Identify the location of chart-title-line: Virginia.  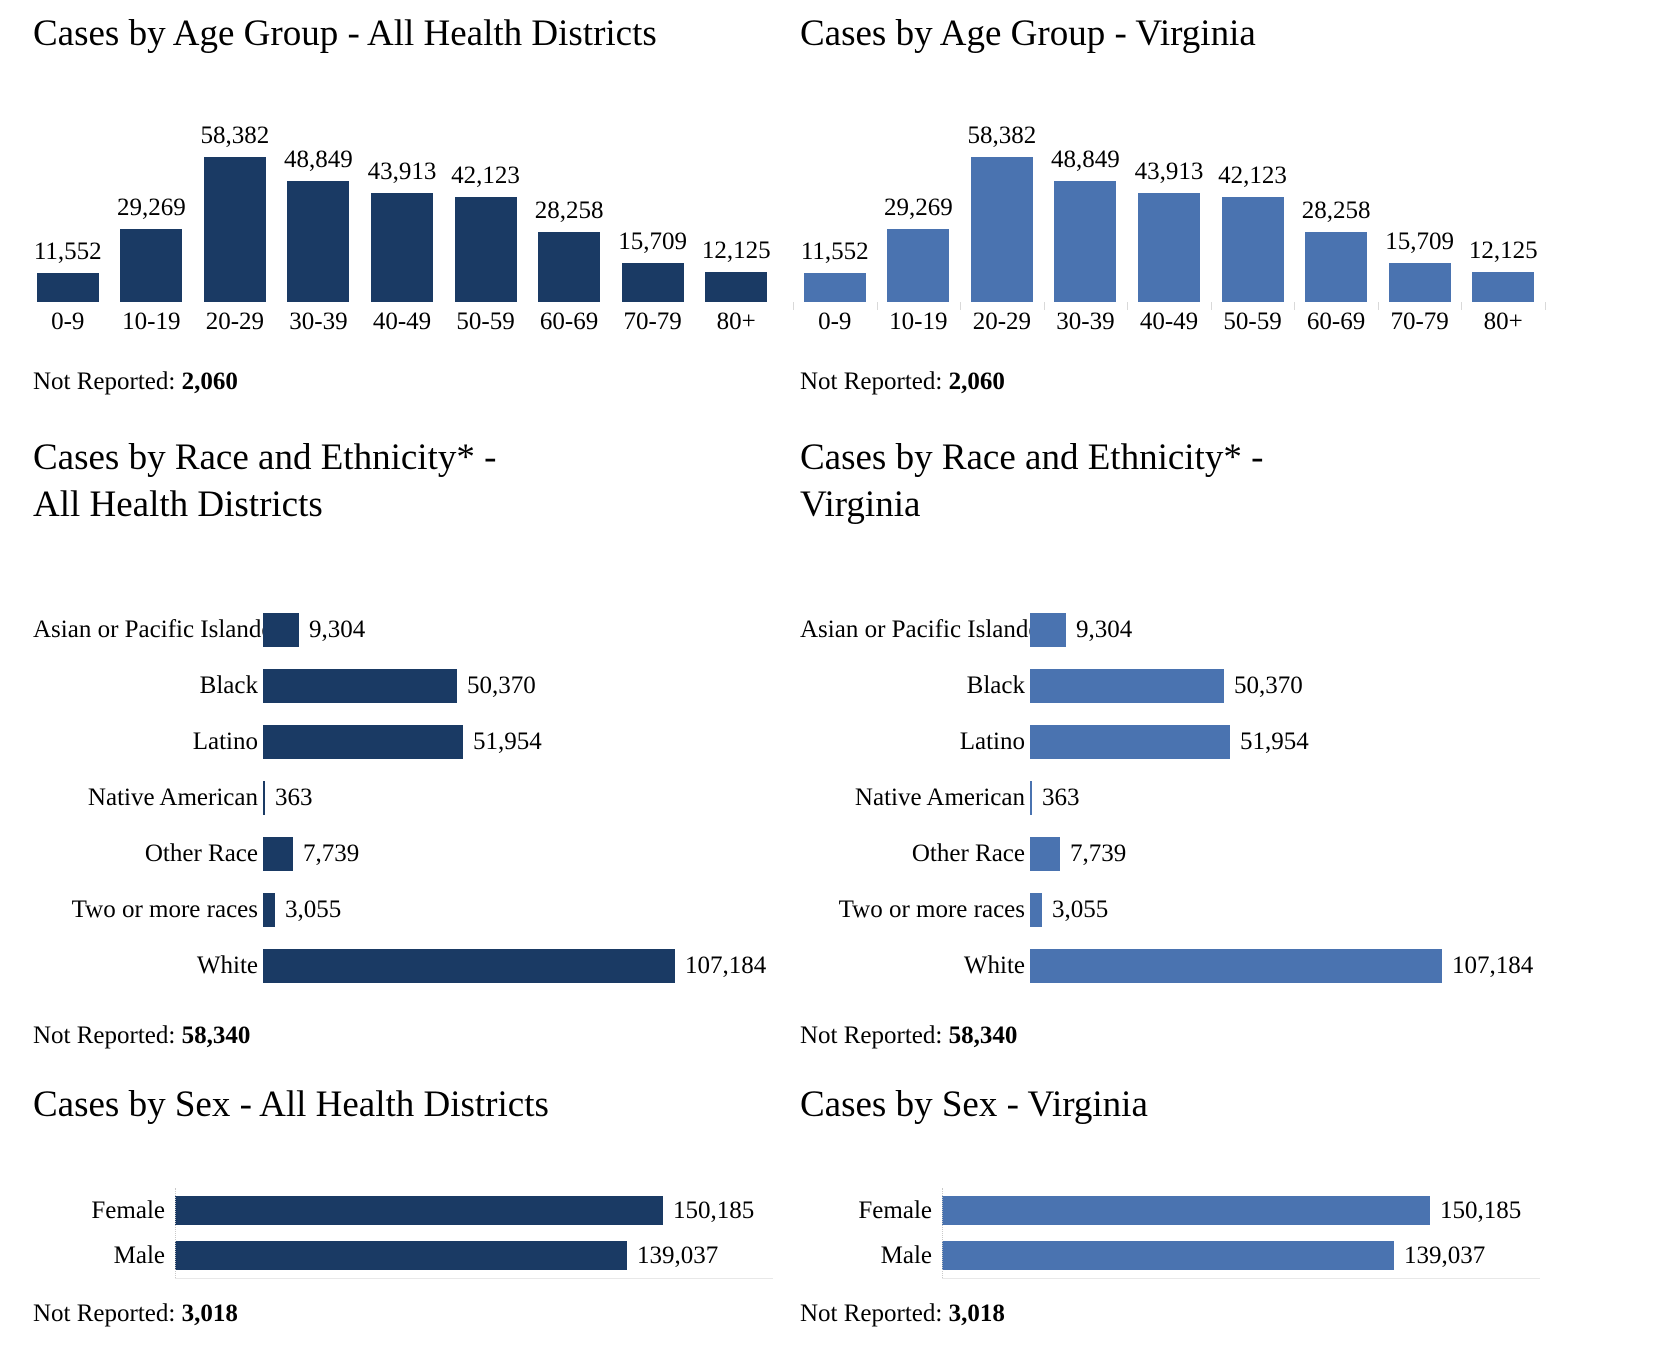
(860, 504).